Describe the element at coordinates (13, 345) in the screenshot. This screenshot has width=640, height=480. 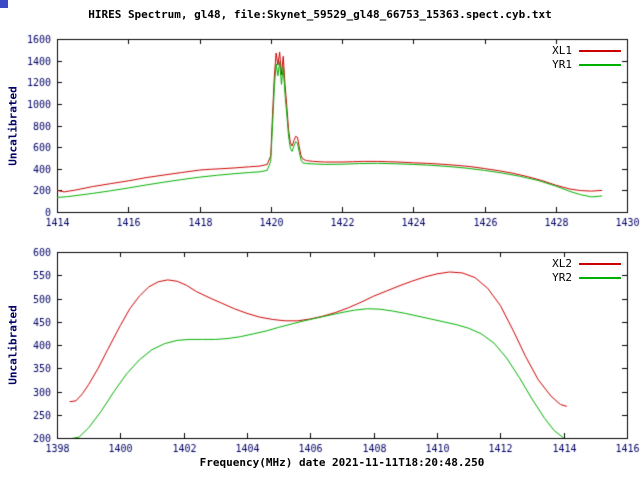
I see `y-axis-label-bottom: Uncalibrated` at that location.